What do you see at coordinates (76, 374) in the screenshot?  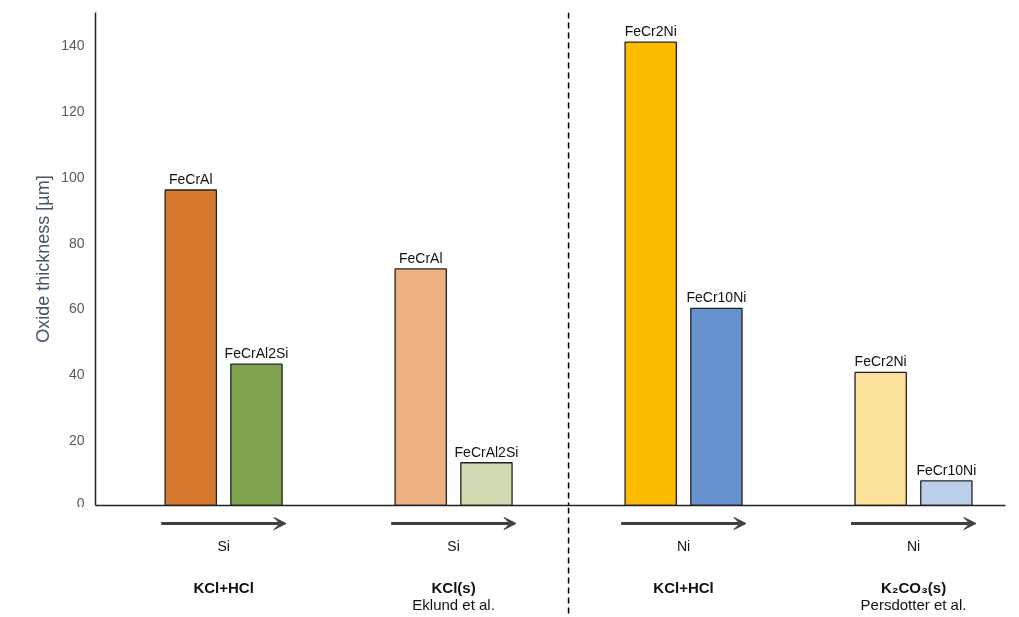 I see `y-tick-label: 40` at bounding box center [76, 374].